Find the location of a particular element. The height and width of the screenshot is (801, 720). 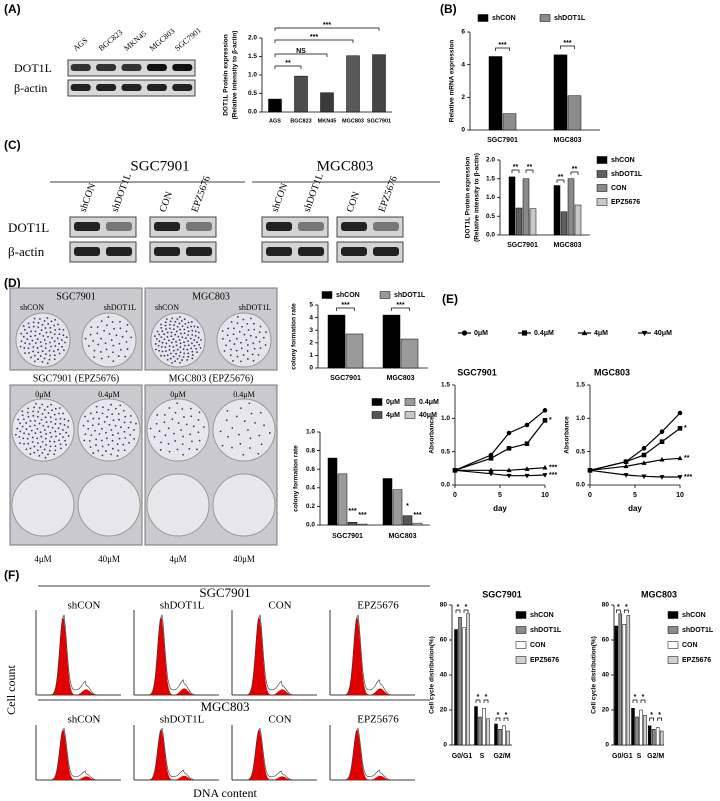

annotation: NS is located at coordinates (301, 51).